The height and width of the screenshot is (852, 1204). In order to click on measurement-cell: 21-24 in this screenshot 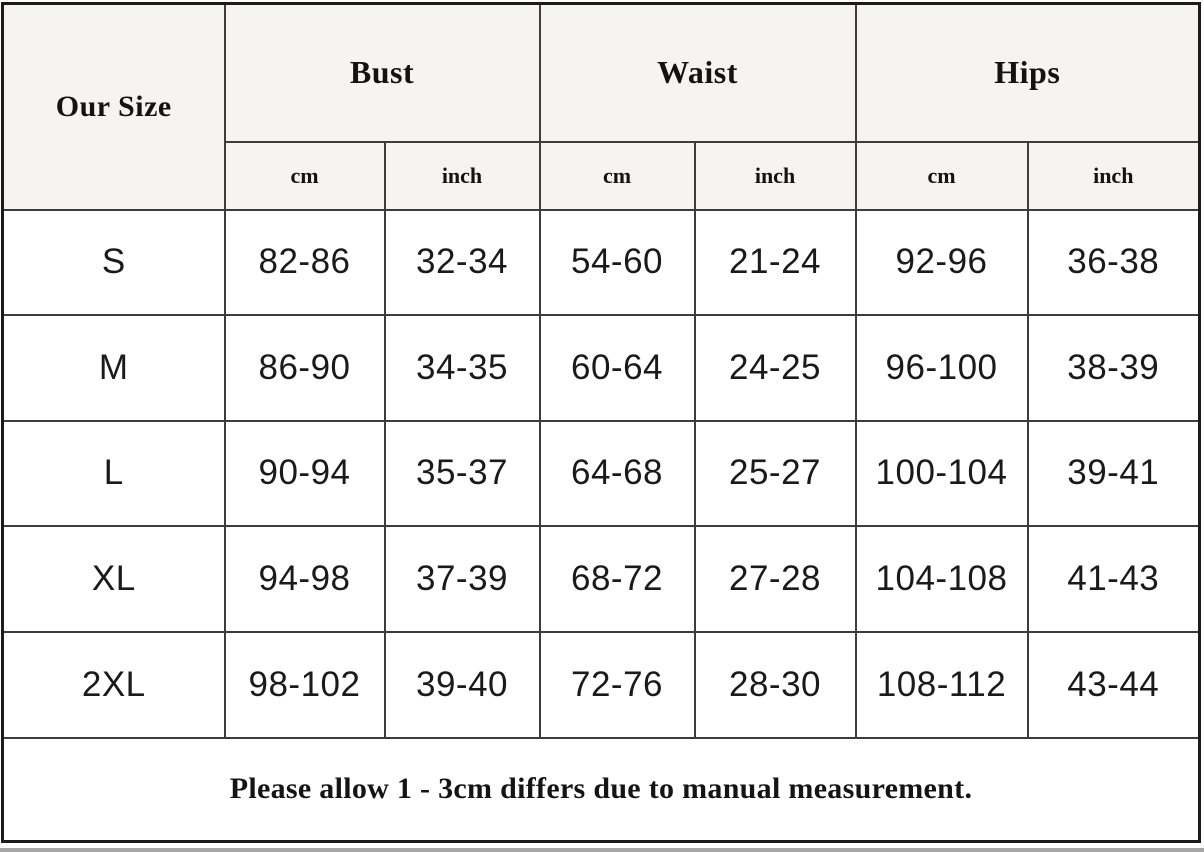, I will do `click(775, 262)`.